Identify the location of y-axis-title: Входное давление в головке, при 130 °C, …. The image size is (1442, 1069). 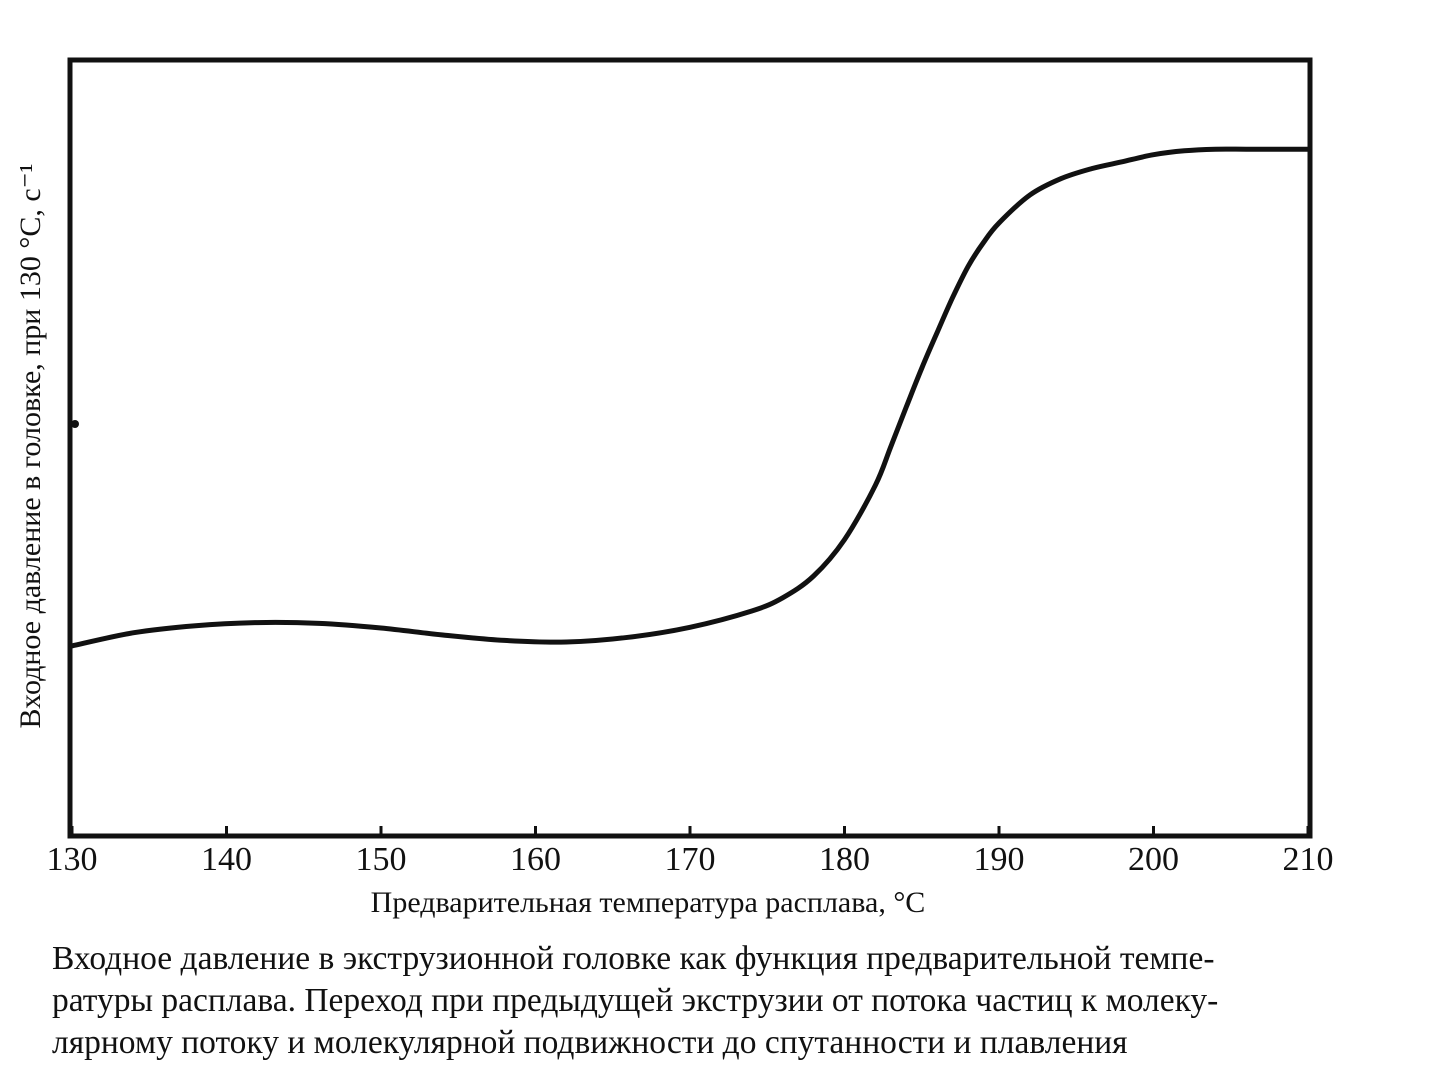
(30, 445).